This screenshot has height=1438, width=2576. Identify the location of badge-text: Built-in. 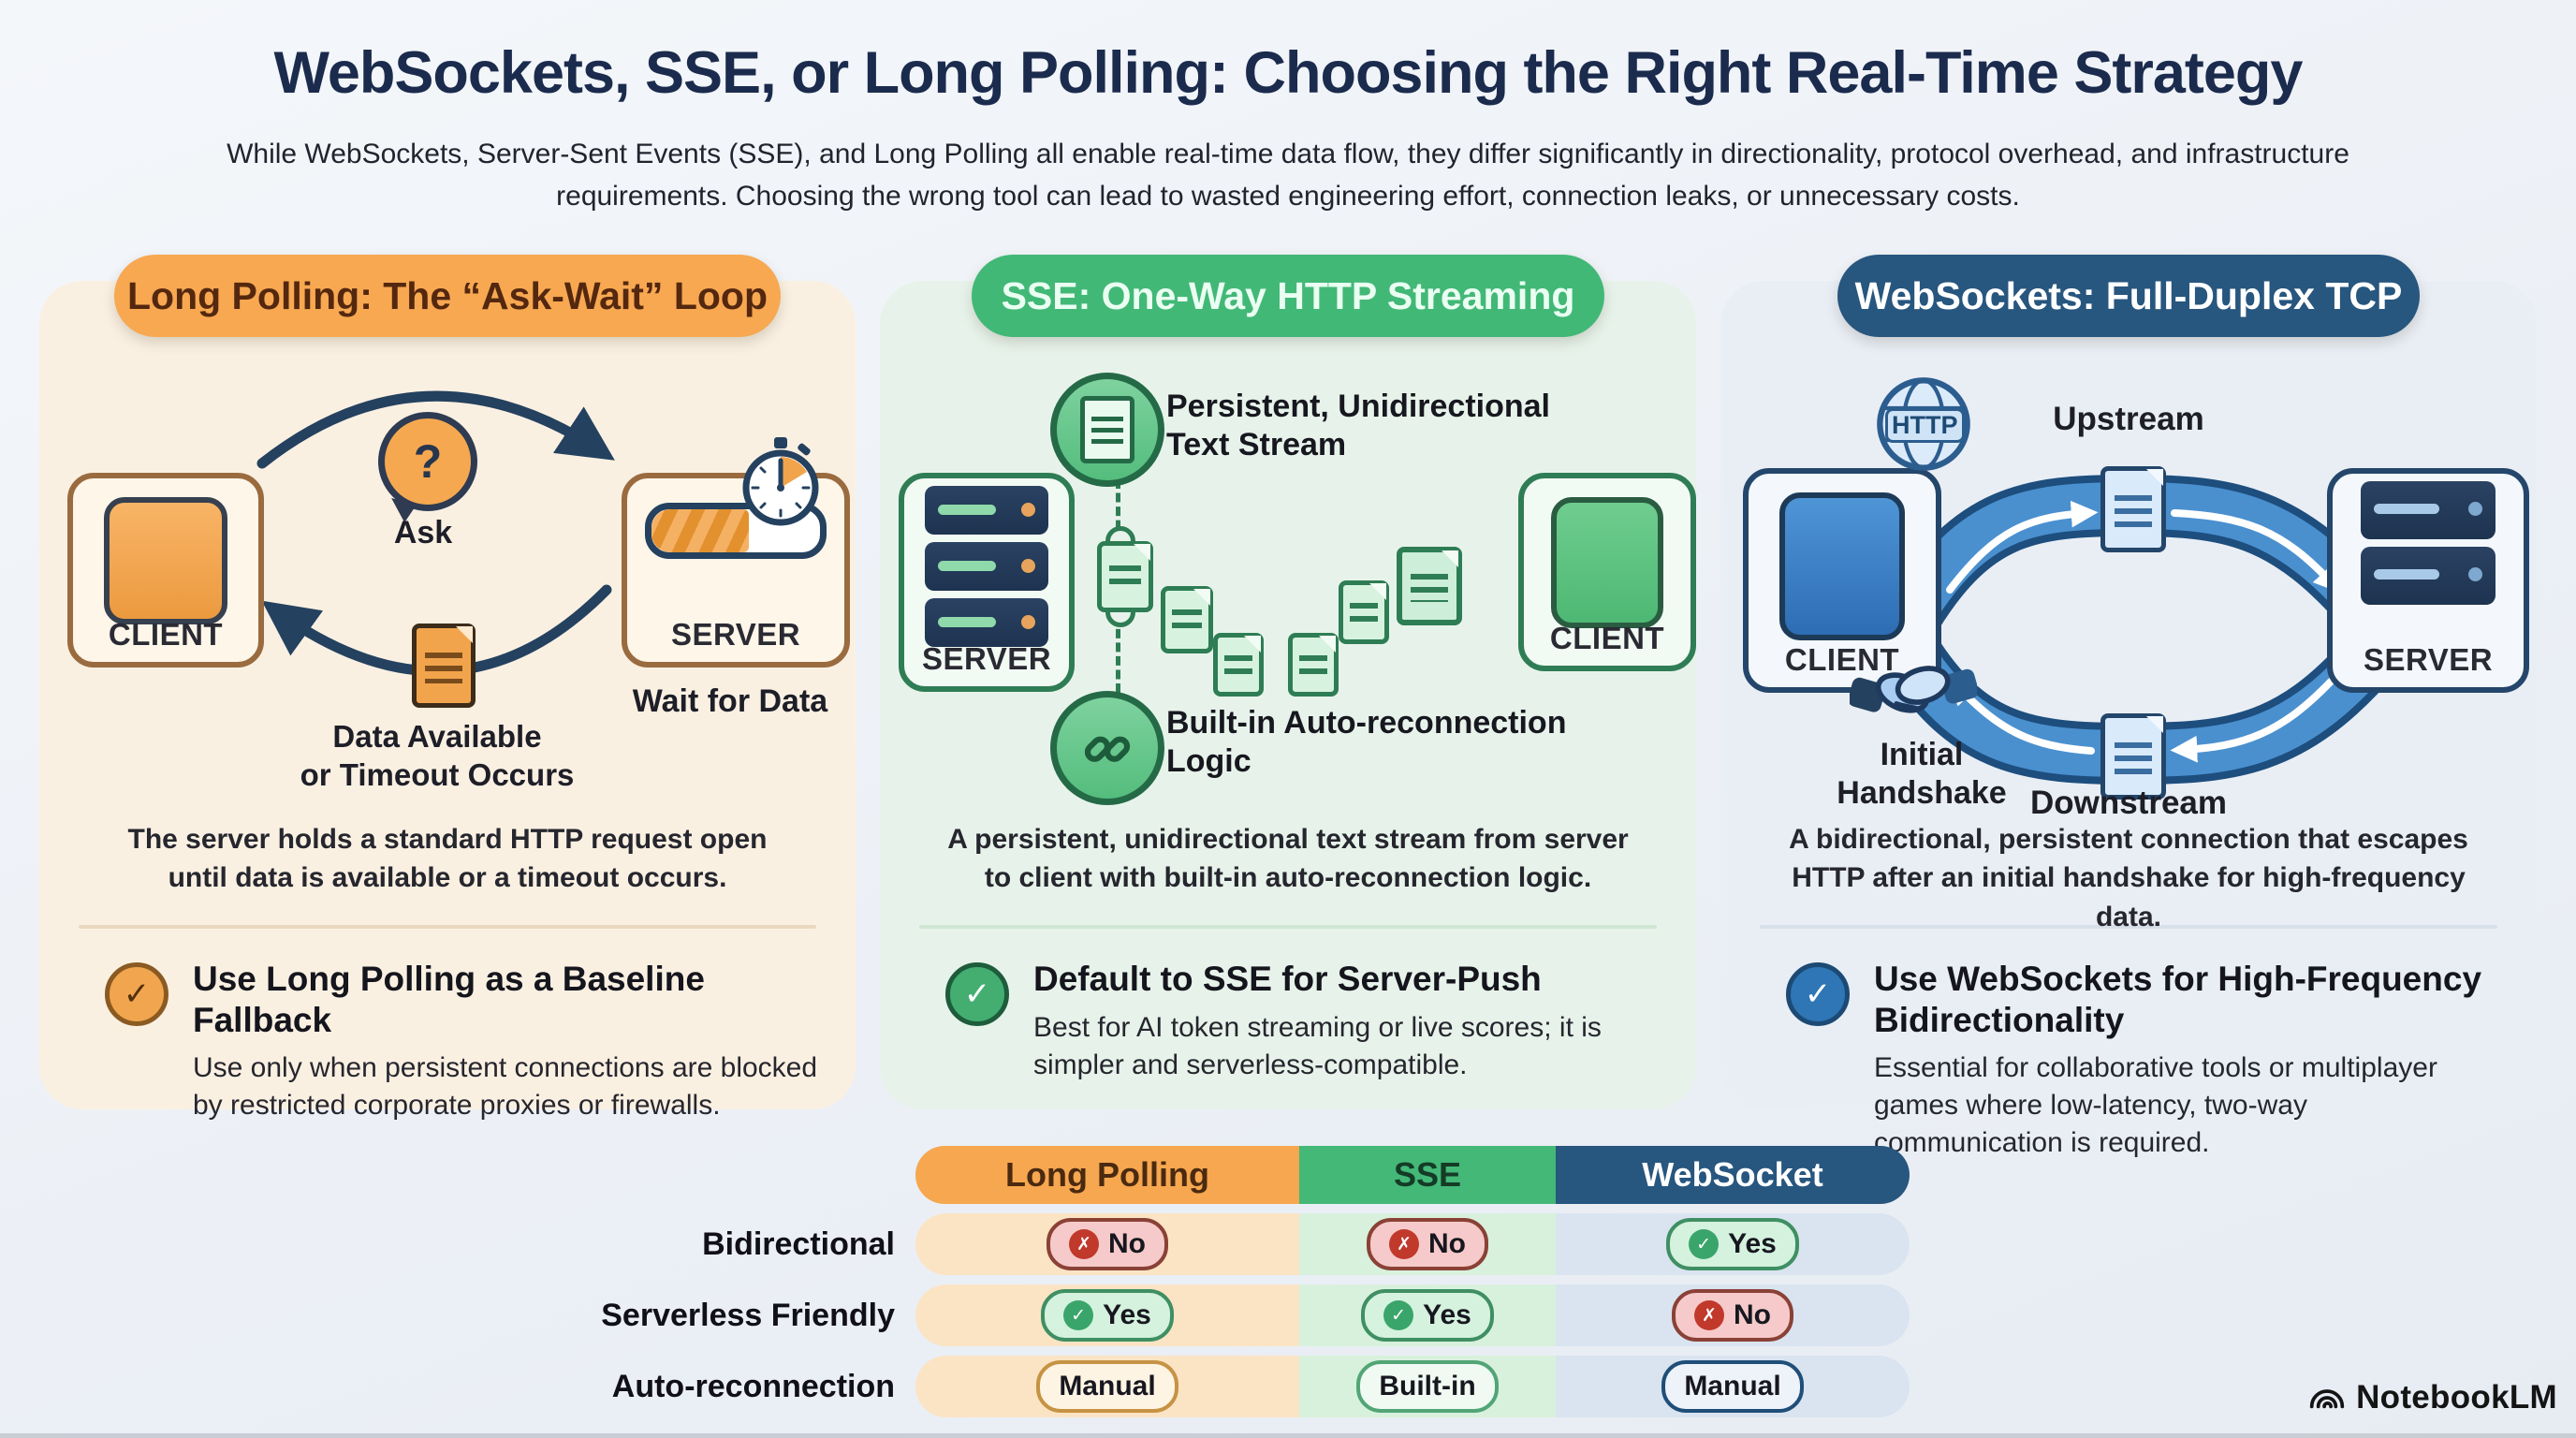
(1427, 1386).